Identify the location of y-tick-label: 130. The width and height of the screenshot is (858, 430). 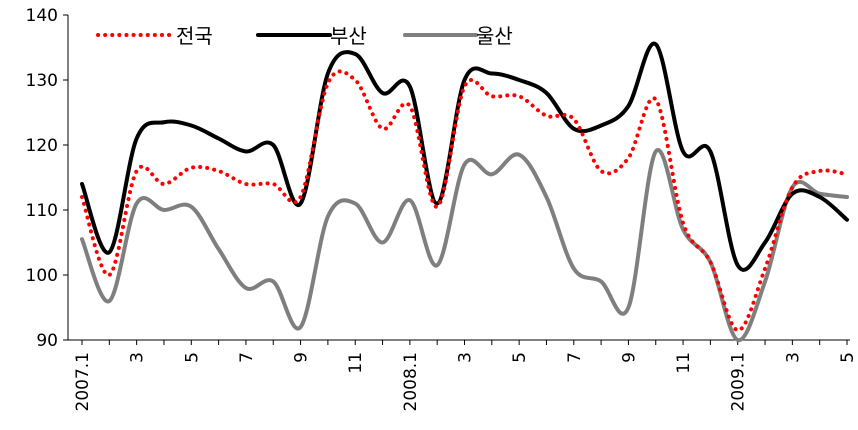
(42, 81).